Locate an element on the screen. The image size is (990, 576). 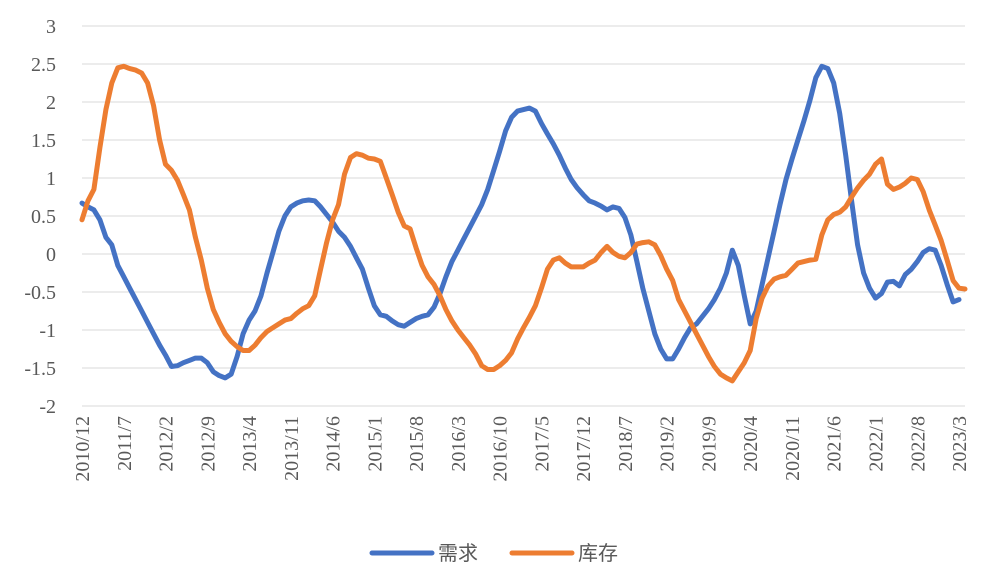
y-tick-label: 3 is located at coordinates (51, 27).